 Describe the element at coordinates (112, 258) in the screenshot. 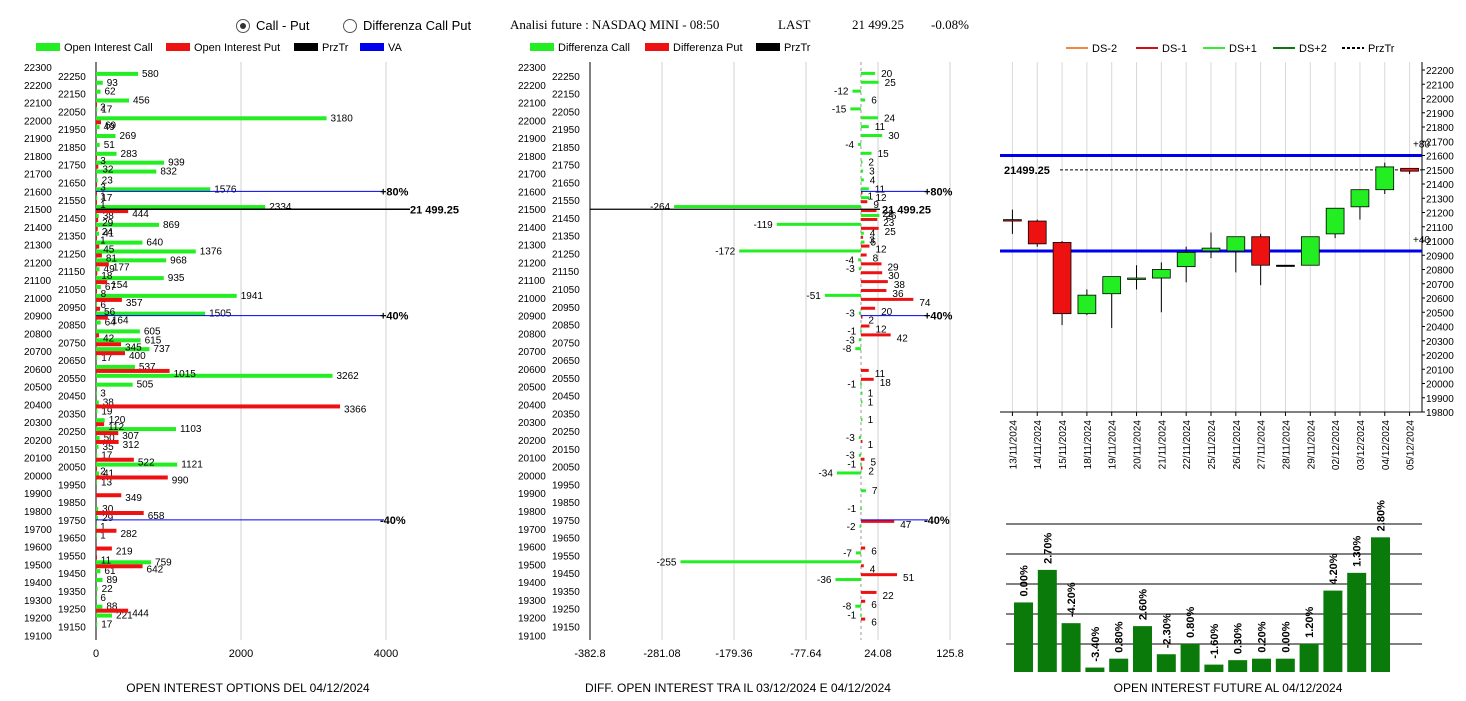

I see `c1-put-label-21: 81` at that location.